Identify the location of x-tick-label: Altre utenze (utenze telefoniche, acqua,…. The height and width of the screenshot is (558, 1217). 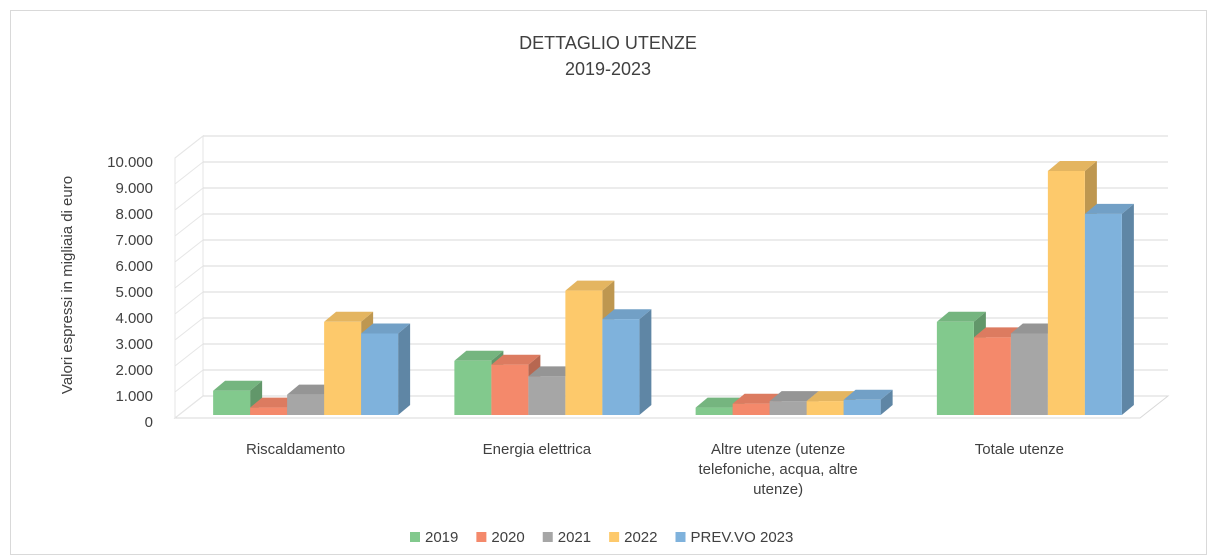
(778, 469).